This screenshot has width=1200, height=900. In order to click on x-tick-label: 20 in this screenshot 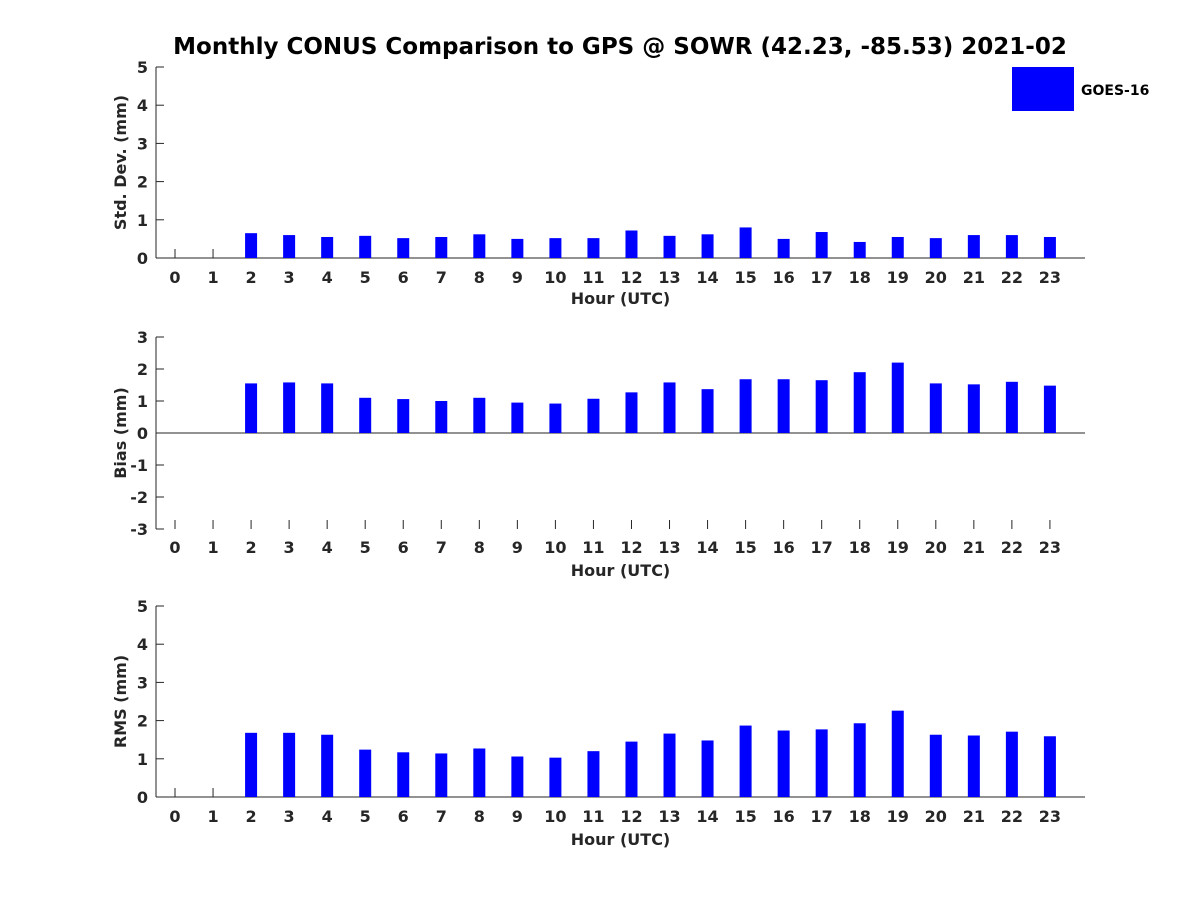, I will do `click(936, 277)`.